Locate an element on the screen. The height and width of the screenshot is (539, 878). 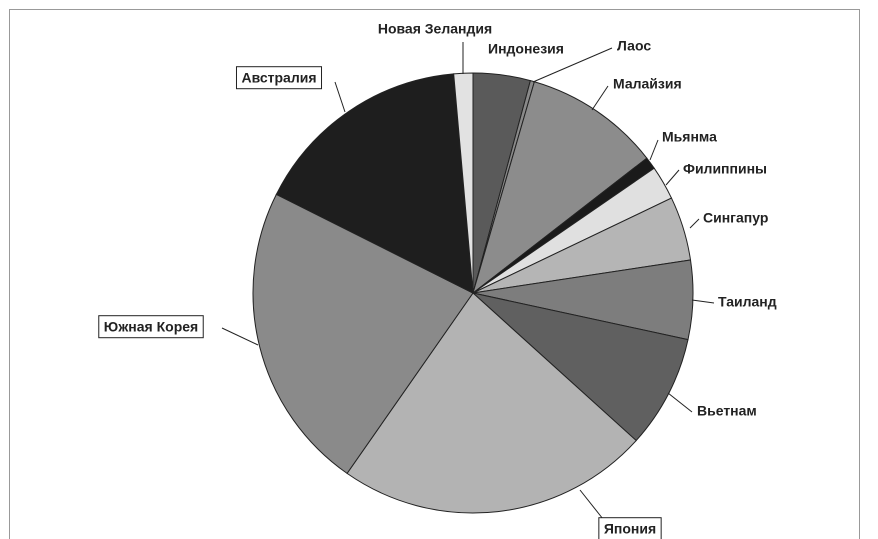
slice-label: Таиланд is located at coordinates (747, 302).